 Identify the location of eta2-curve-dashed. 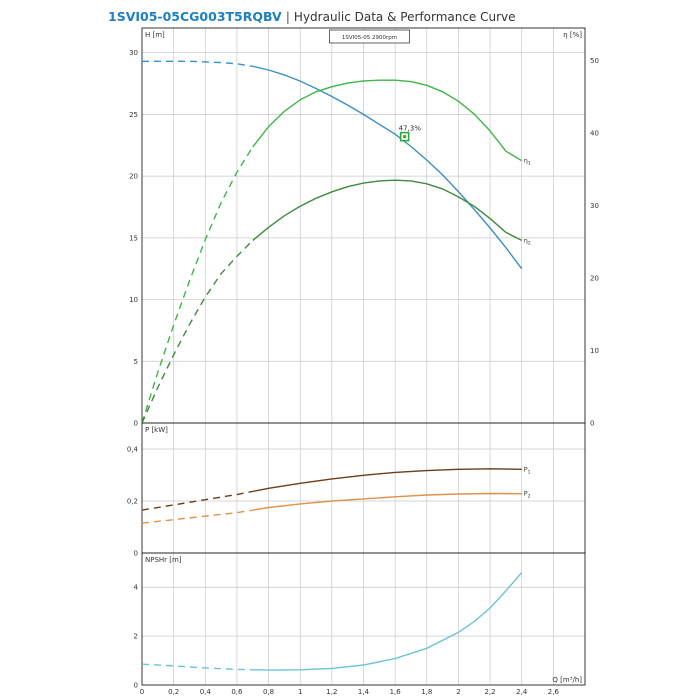
(197, 331).